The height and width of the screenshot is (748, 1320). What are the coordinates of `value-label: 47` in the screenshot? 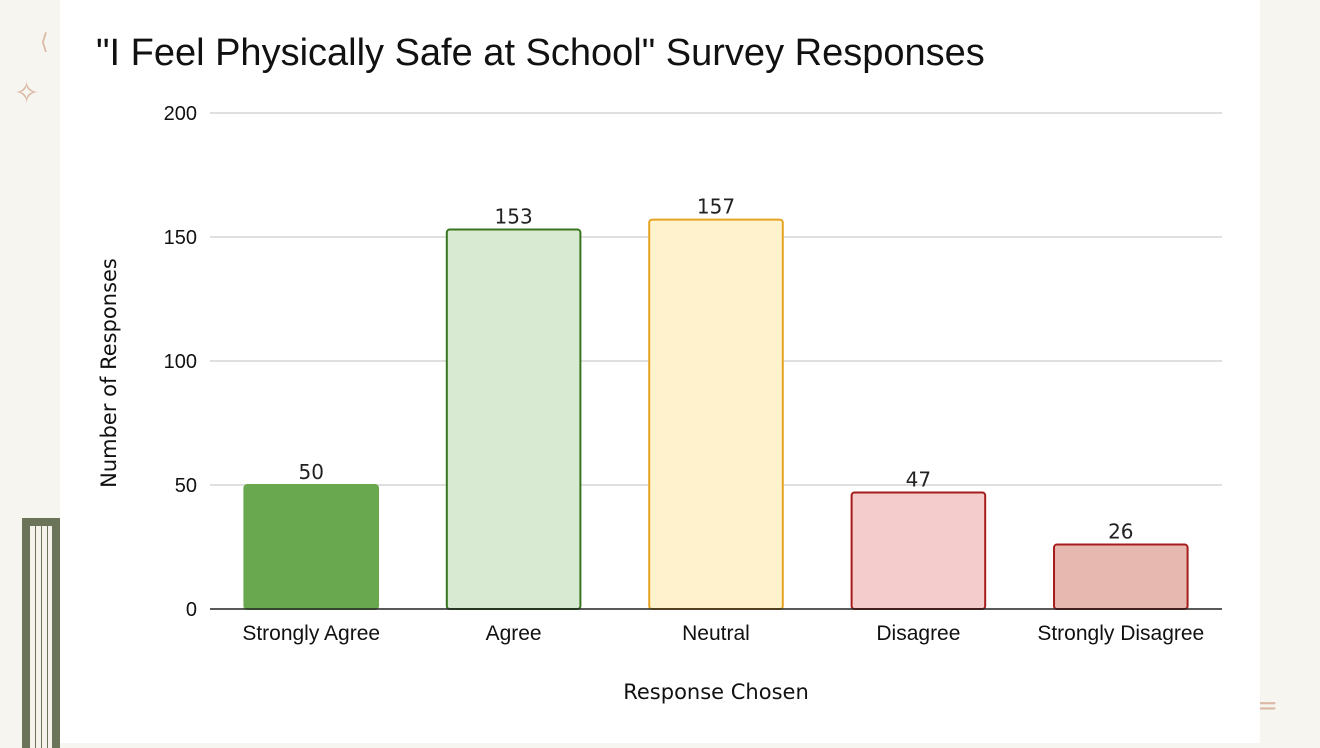 It's located at (918, 479).